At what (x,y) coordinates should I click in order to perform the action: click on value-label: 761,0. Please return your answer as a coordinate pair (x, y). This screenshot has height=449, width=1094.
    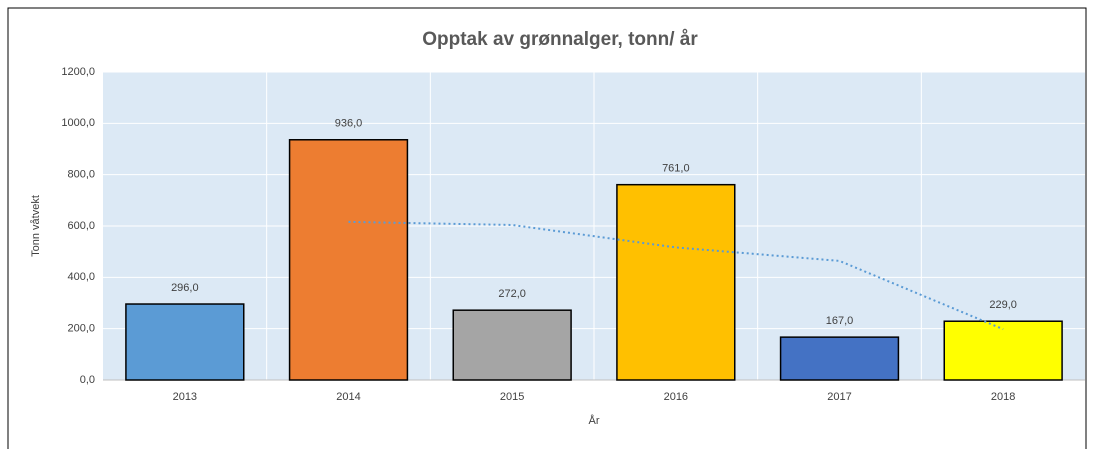
    Looking at the image, I should click on (676, 169).